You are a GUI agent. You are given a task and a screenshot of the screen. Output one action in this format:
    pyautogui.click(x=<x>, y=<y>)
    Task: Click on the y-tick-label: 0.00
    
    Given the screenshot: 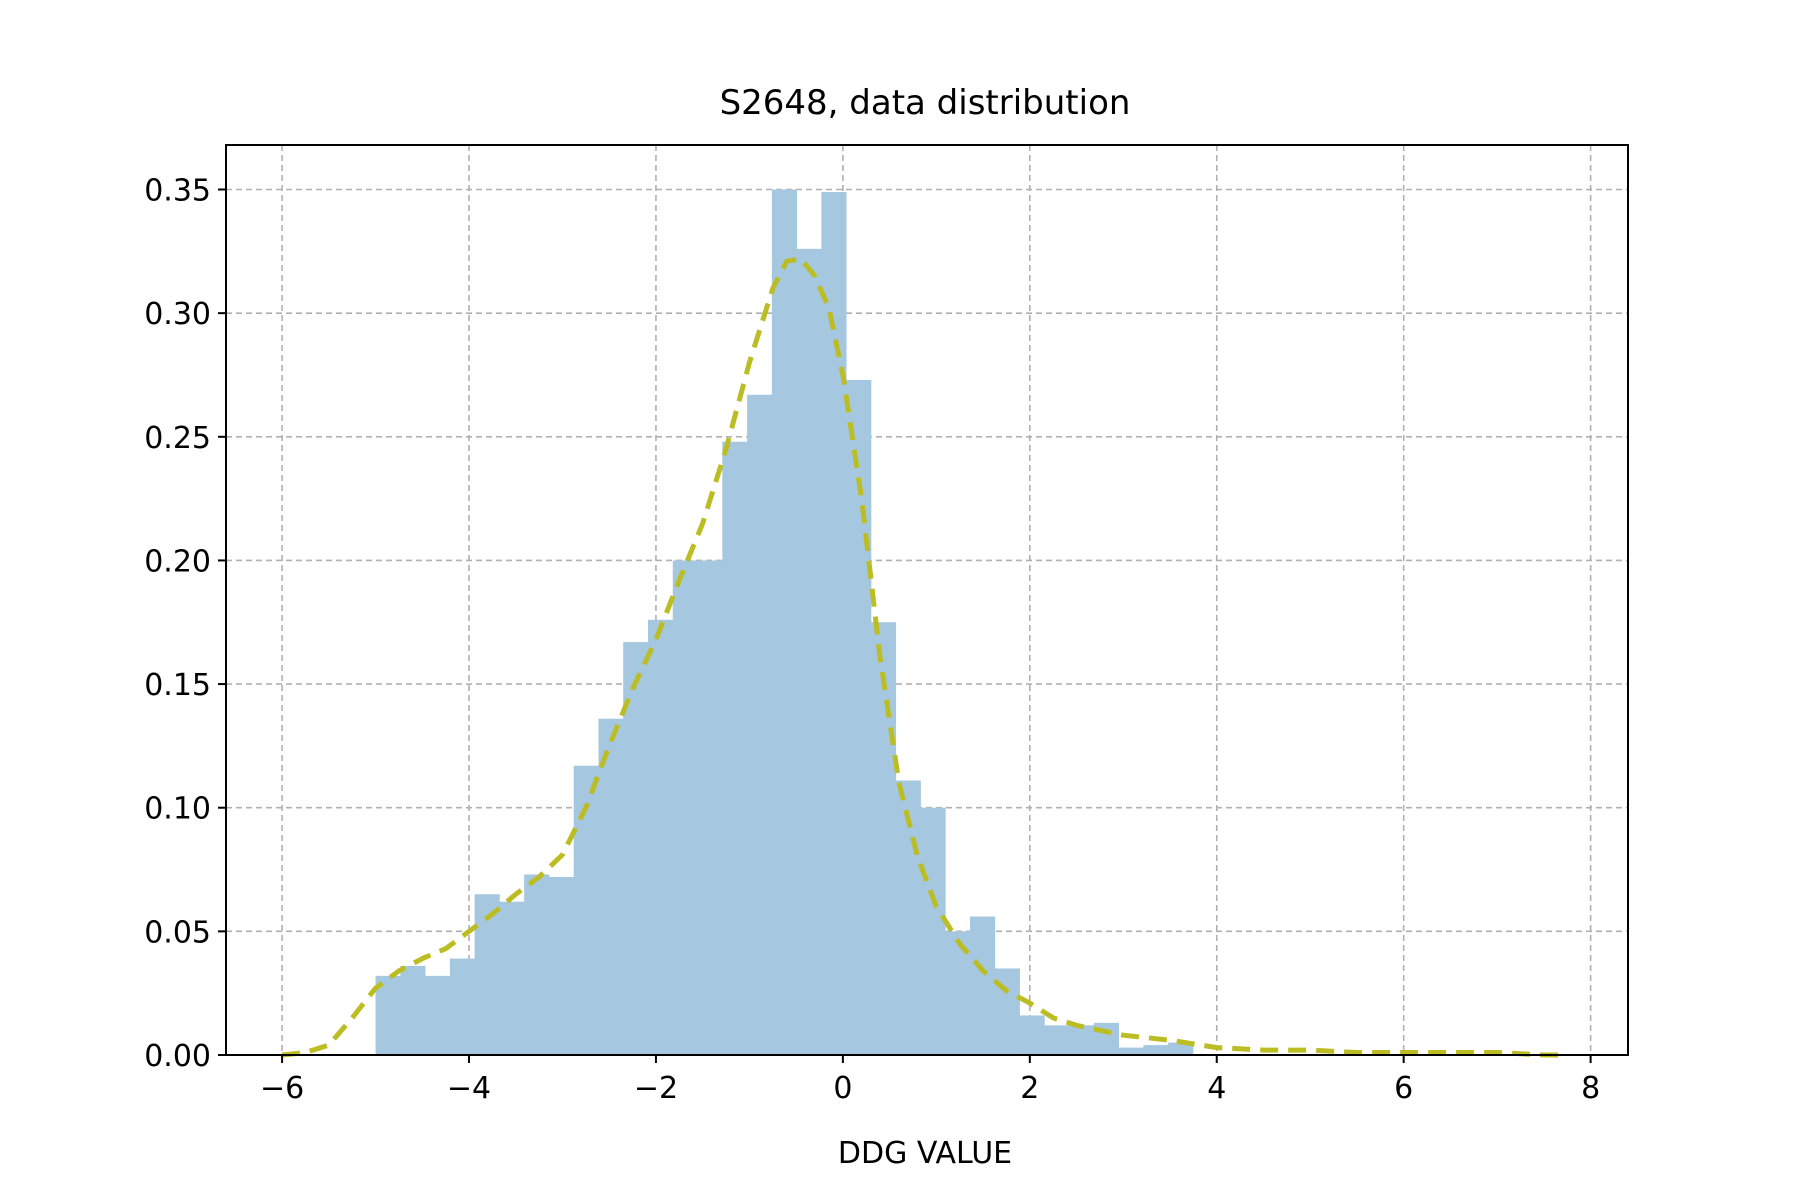 What is the action you would take?
    pyautogui.click(x=177, y=1056)
    